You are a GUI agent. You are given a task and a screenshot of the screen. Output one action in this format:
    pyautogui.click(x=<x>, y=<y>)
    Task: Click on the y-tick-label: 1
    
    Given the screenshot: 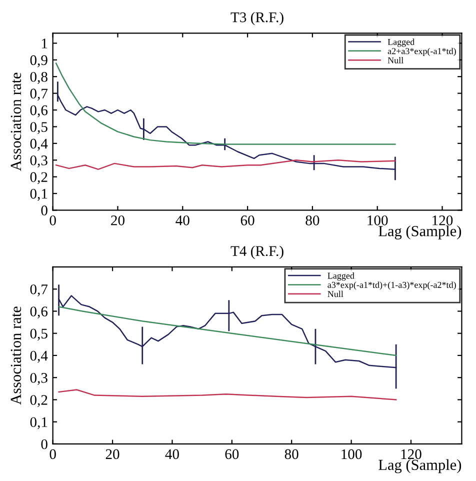 What is the action you would take?
    pyautogui.click(x=45, y=43)
    